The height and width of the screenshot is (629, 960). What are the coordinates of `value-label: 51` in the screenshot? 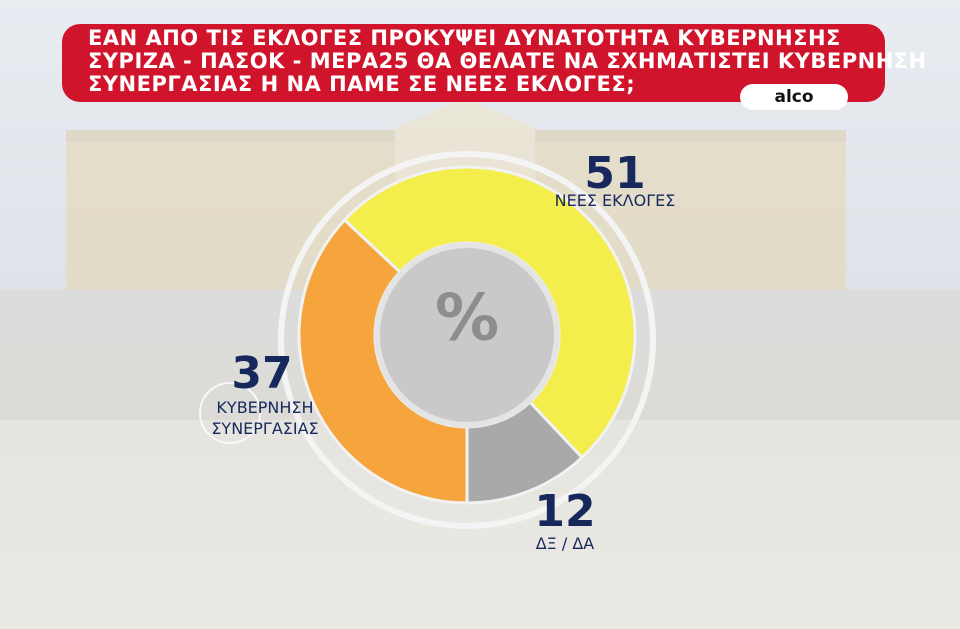 It's located at (615, 173).